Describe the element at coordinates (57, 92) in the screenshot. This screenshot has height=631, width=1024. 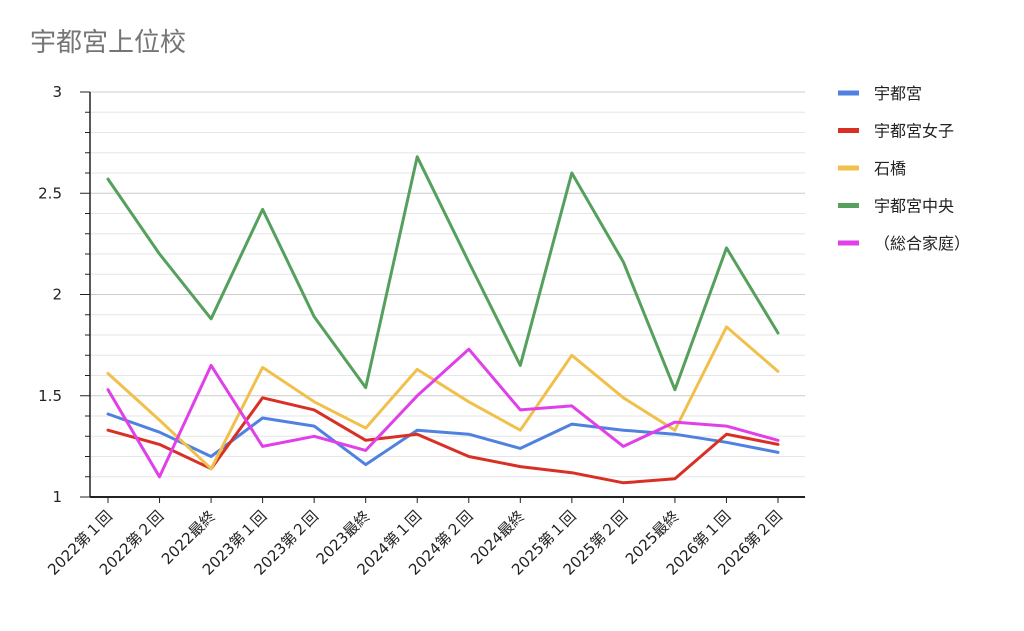
I see `y-tick-label: 3` at that location.